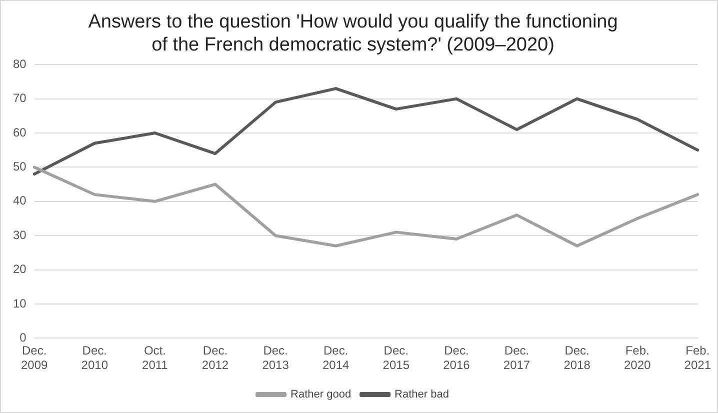 This screenshot has width=718, height=413. I want to click on x-tick-label: Oct. 2011, so click(155, 358).